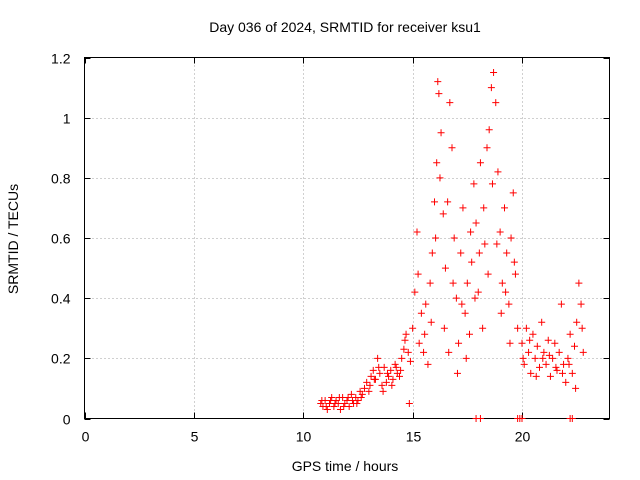 The image size is (640, 480). What do you see at coordinates (67, 420) in the screenshot?
I see `y-tick-label: 0` at bounding box center [67, 420].